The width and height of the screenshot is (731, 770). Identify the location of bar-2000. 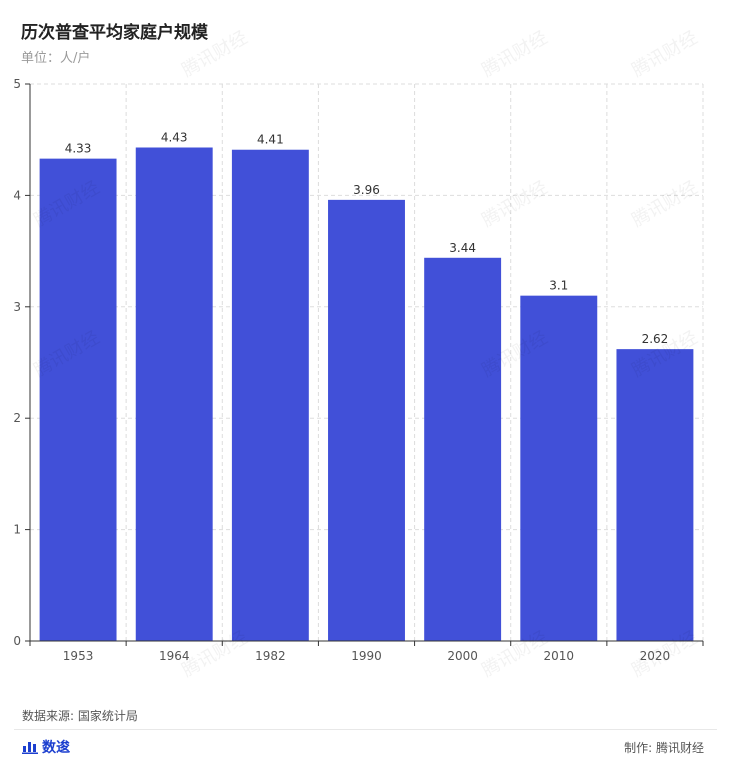
(463, 449).